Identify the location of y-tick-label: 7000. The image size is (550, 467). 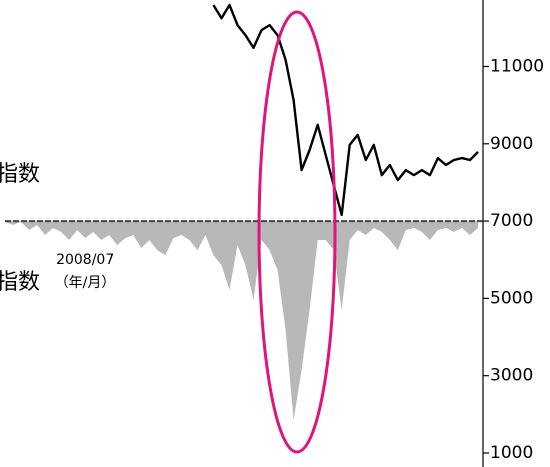
(511, 221).